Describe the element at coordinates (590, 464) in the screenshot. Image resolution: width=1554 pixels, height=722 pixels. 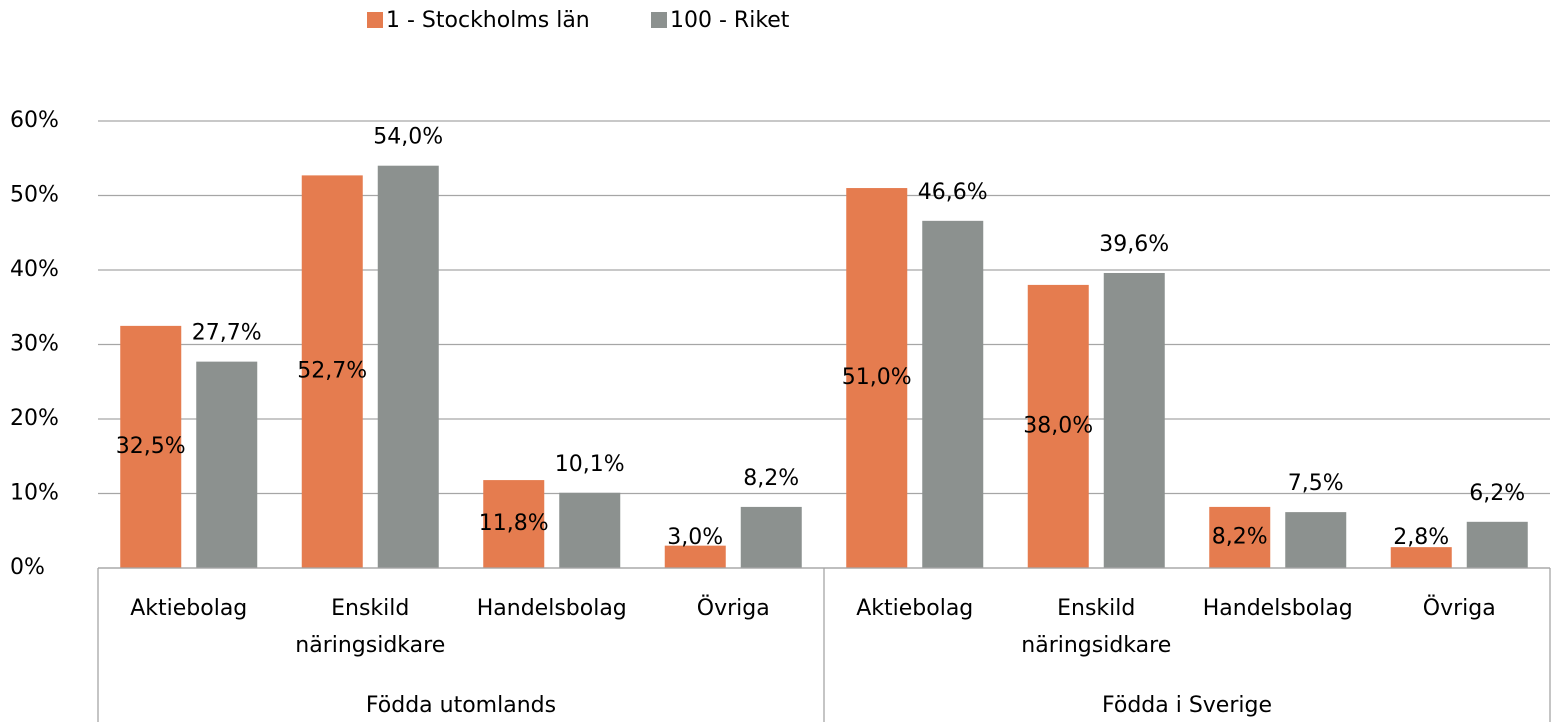
I see `value-label: 10,1%` at that location.